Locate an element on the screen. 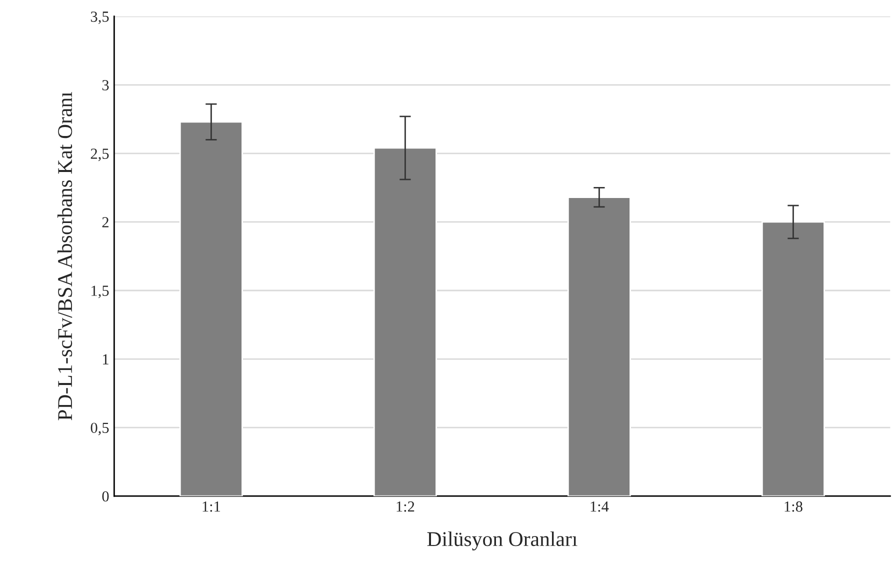 The image size is (892, 585). y-tick-label: 2 is located at coordinates (105, 222).